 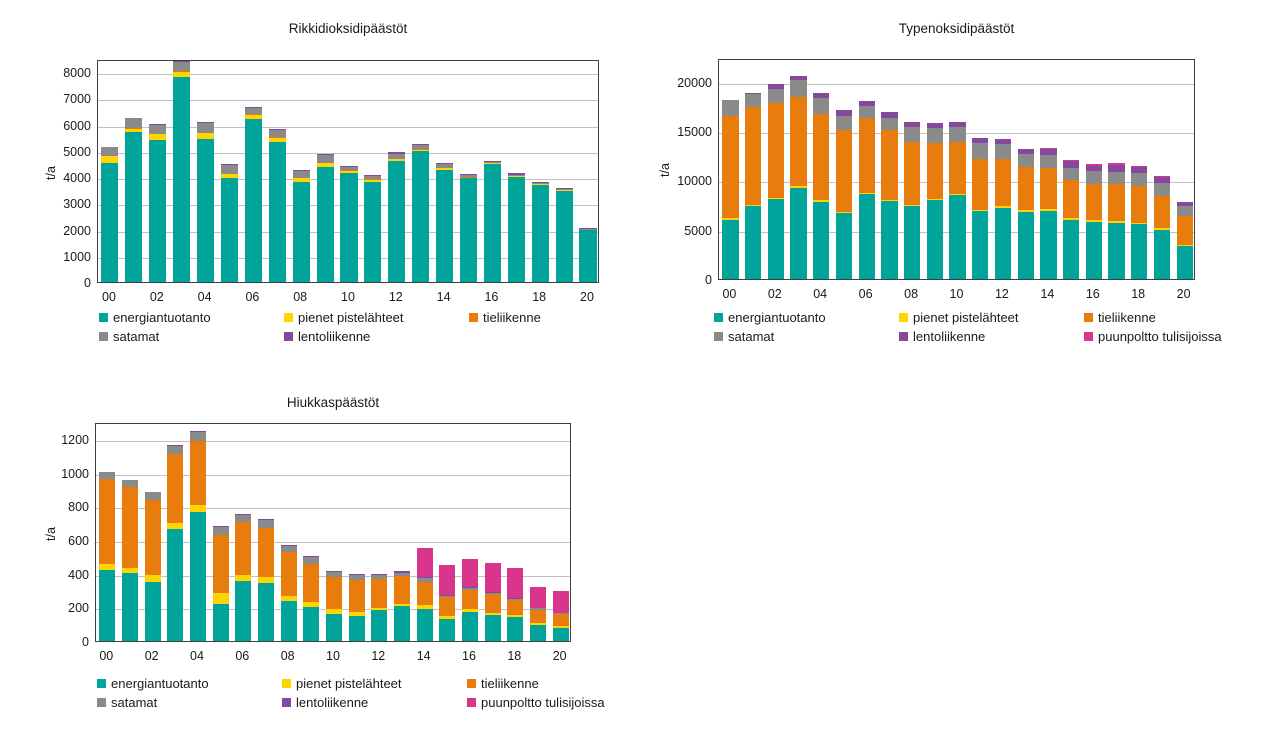 I want to click on x-tick-label: 20, so click(x=587, y=297).